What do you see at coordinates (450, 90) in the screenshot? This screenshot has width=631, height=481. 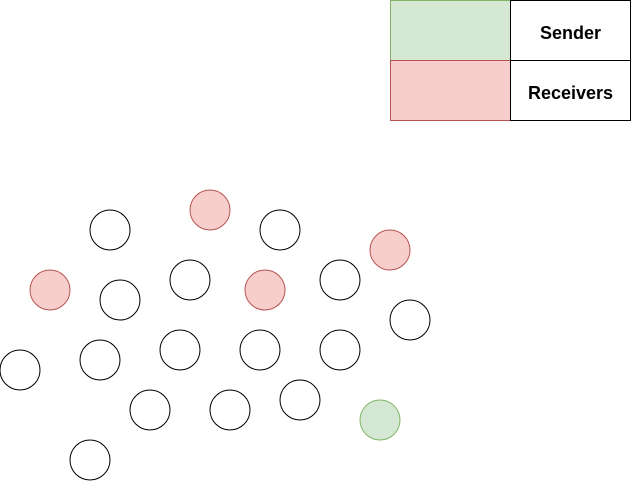 I see `receivers-swatch` at bounding box center [450, 90].